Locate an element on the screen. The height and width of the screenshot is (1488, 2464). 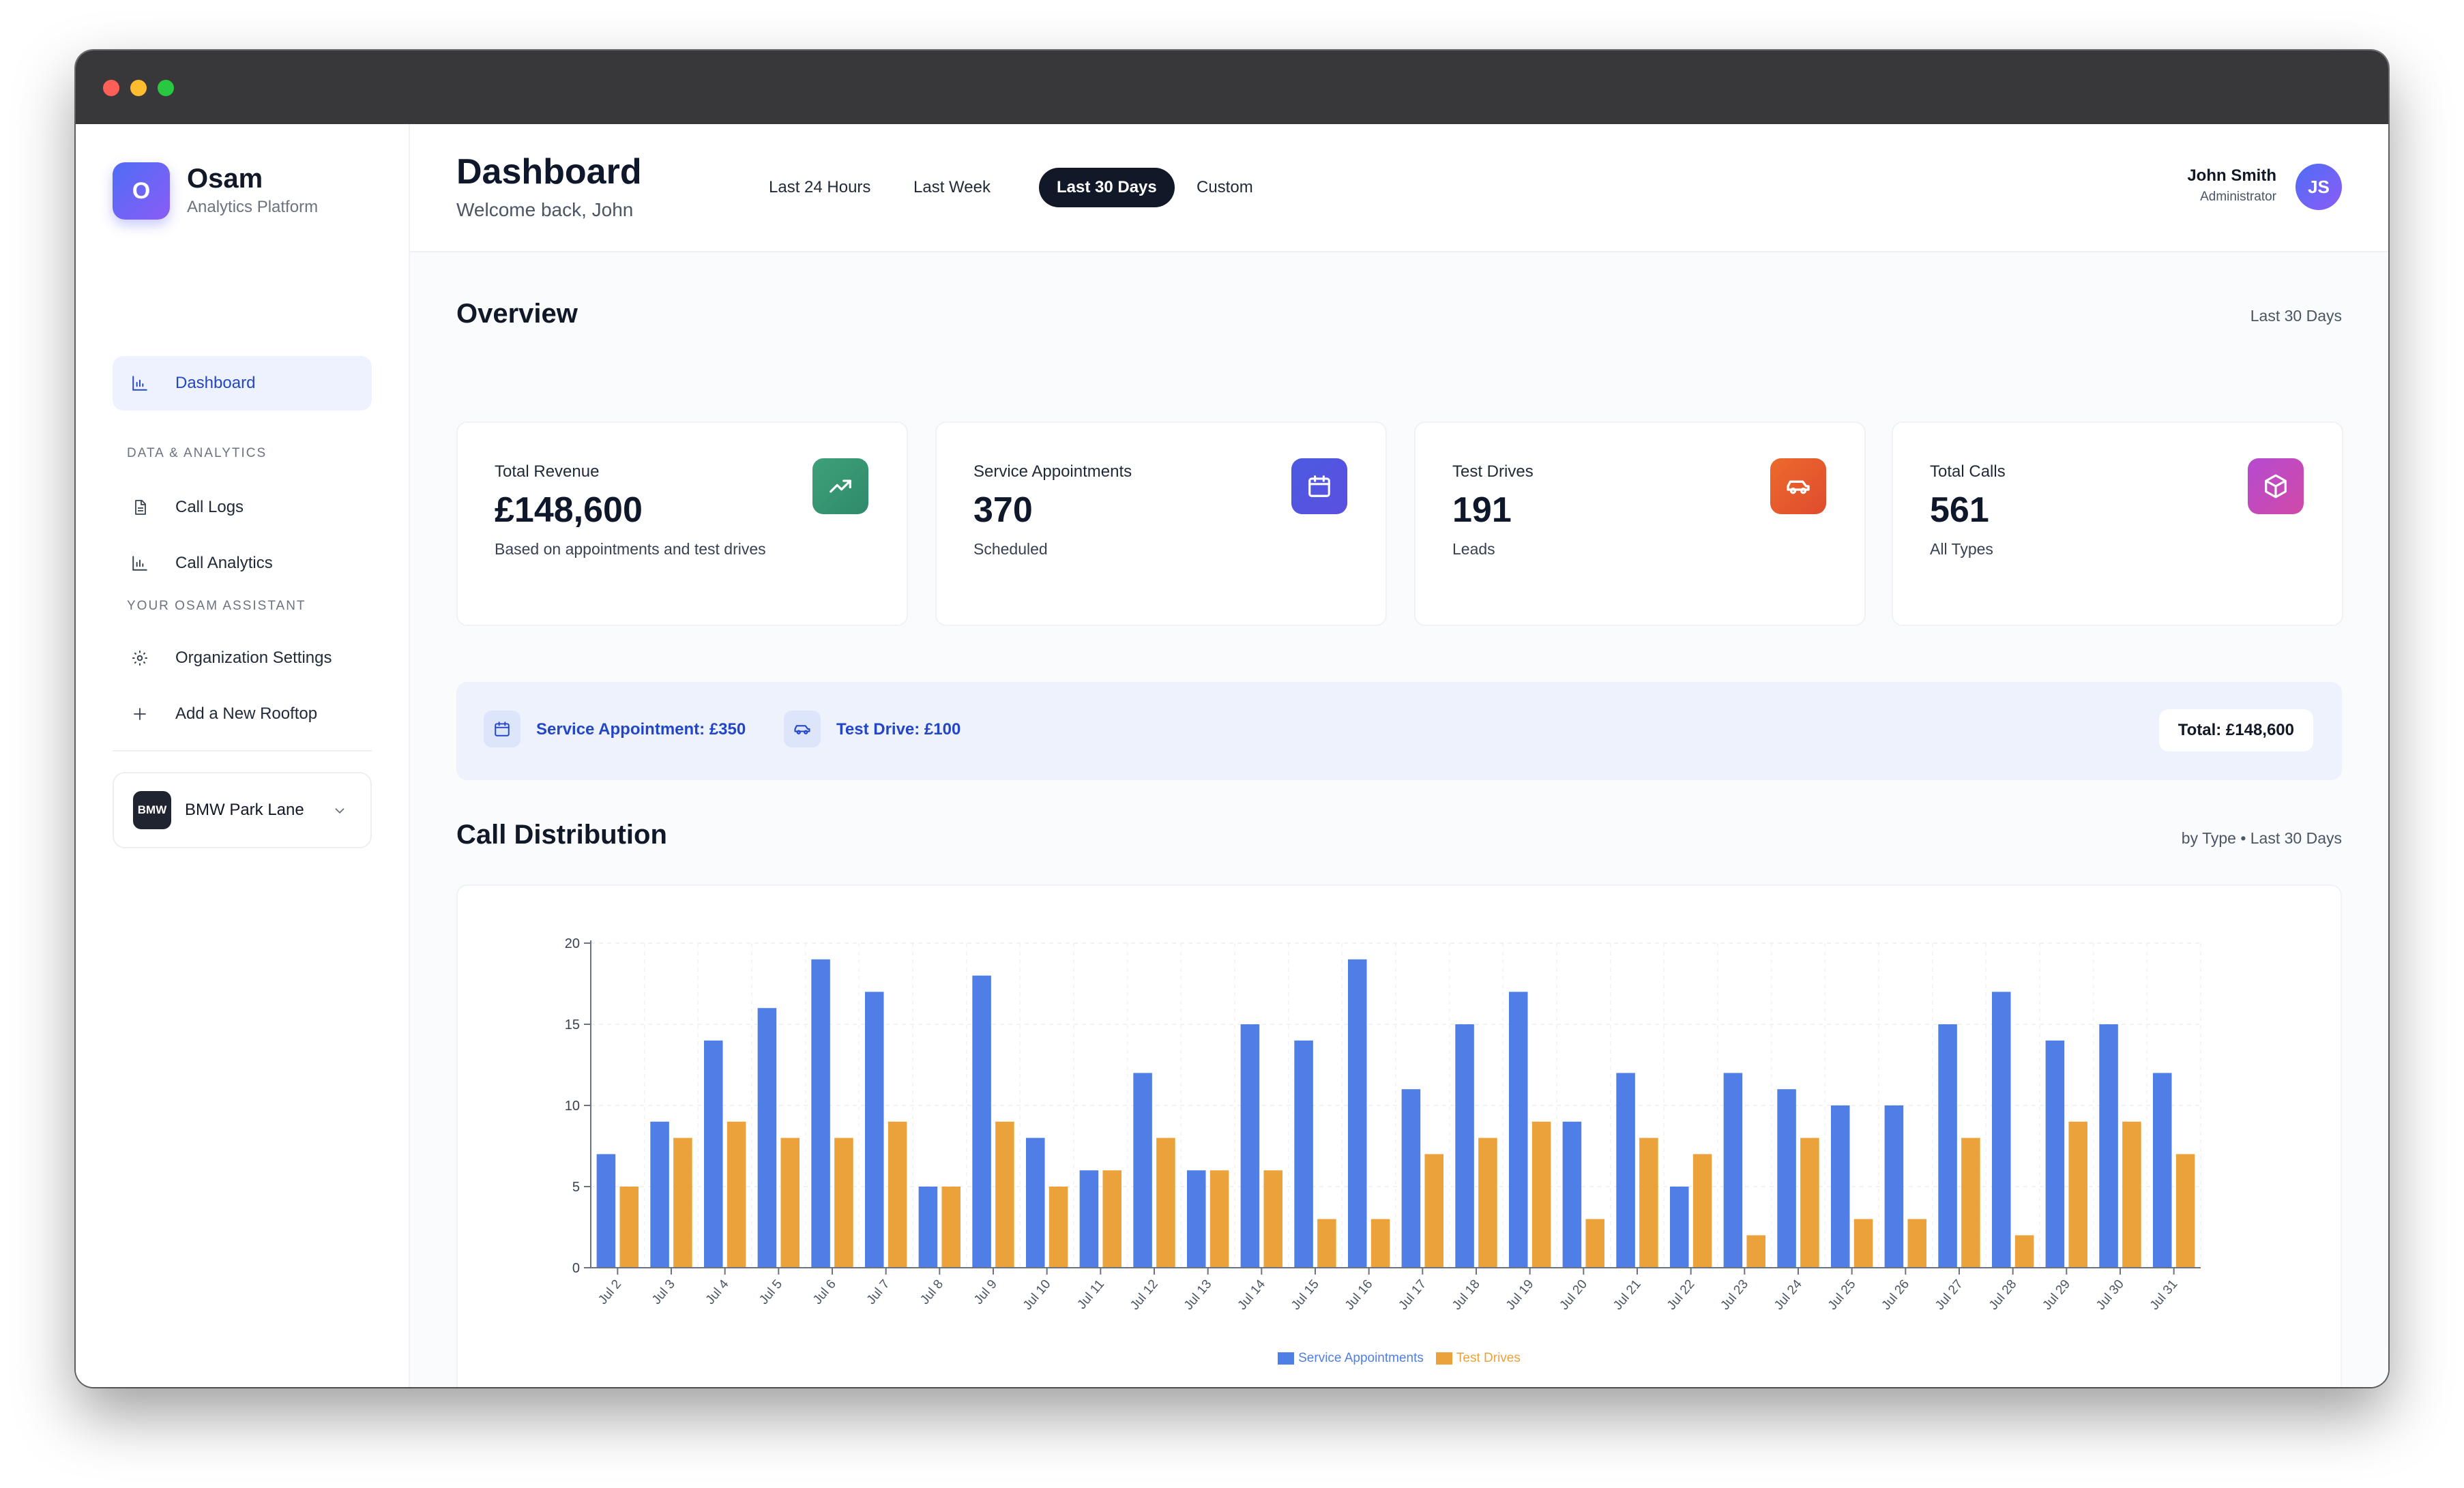
y-tick-label: 0 is located at coordinates (576, 1268).